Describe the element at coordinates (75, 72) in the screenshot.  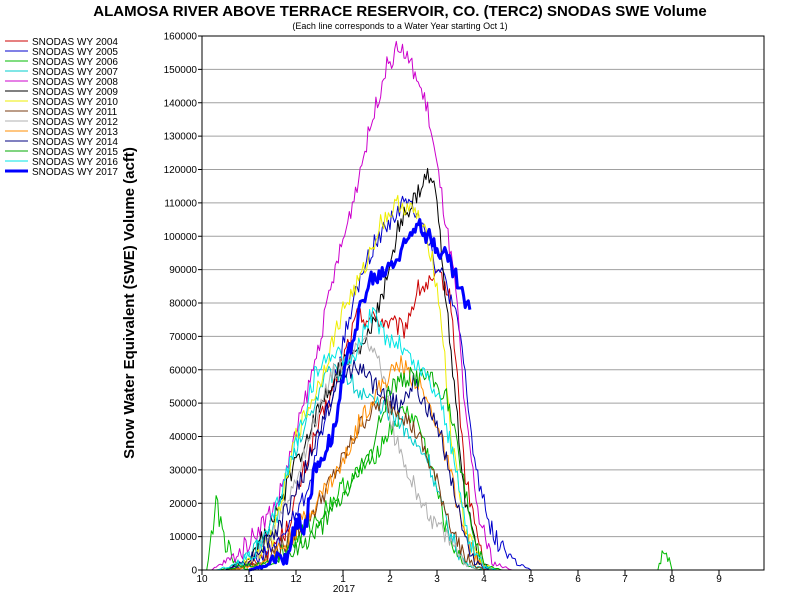
I see `legend-label: SNODAS WY 2007` at that location.